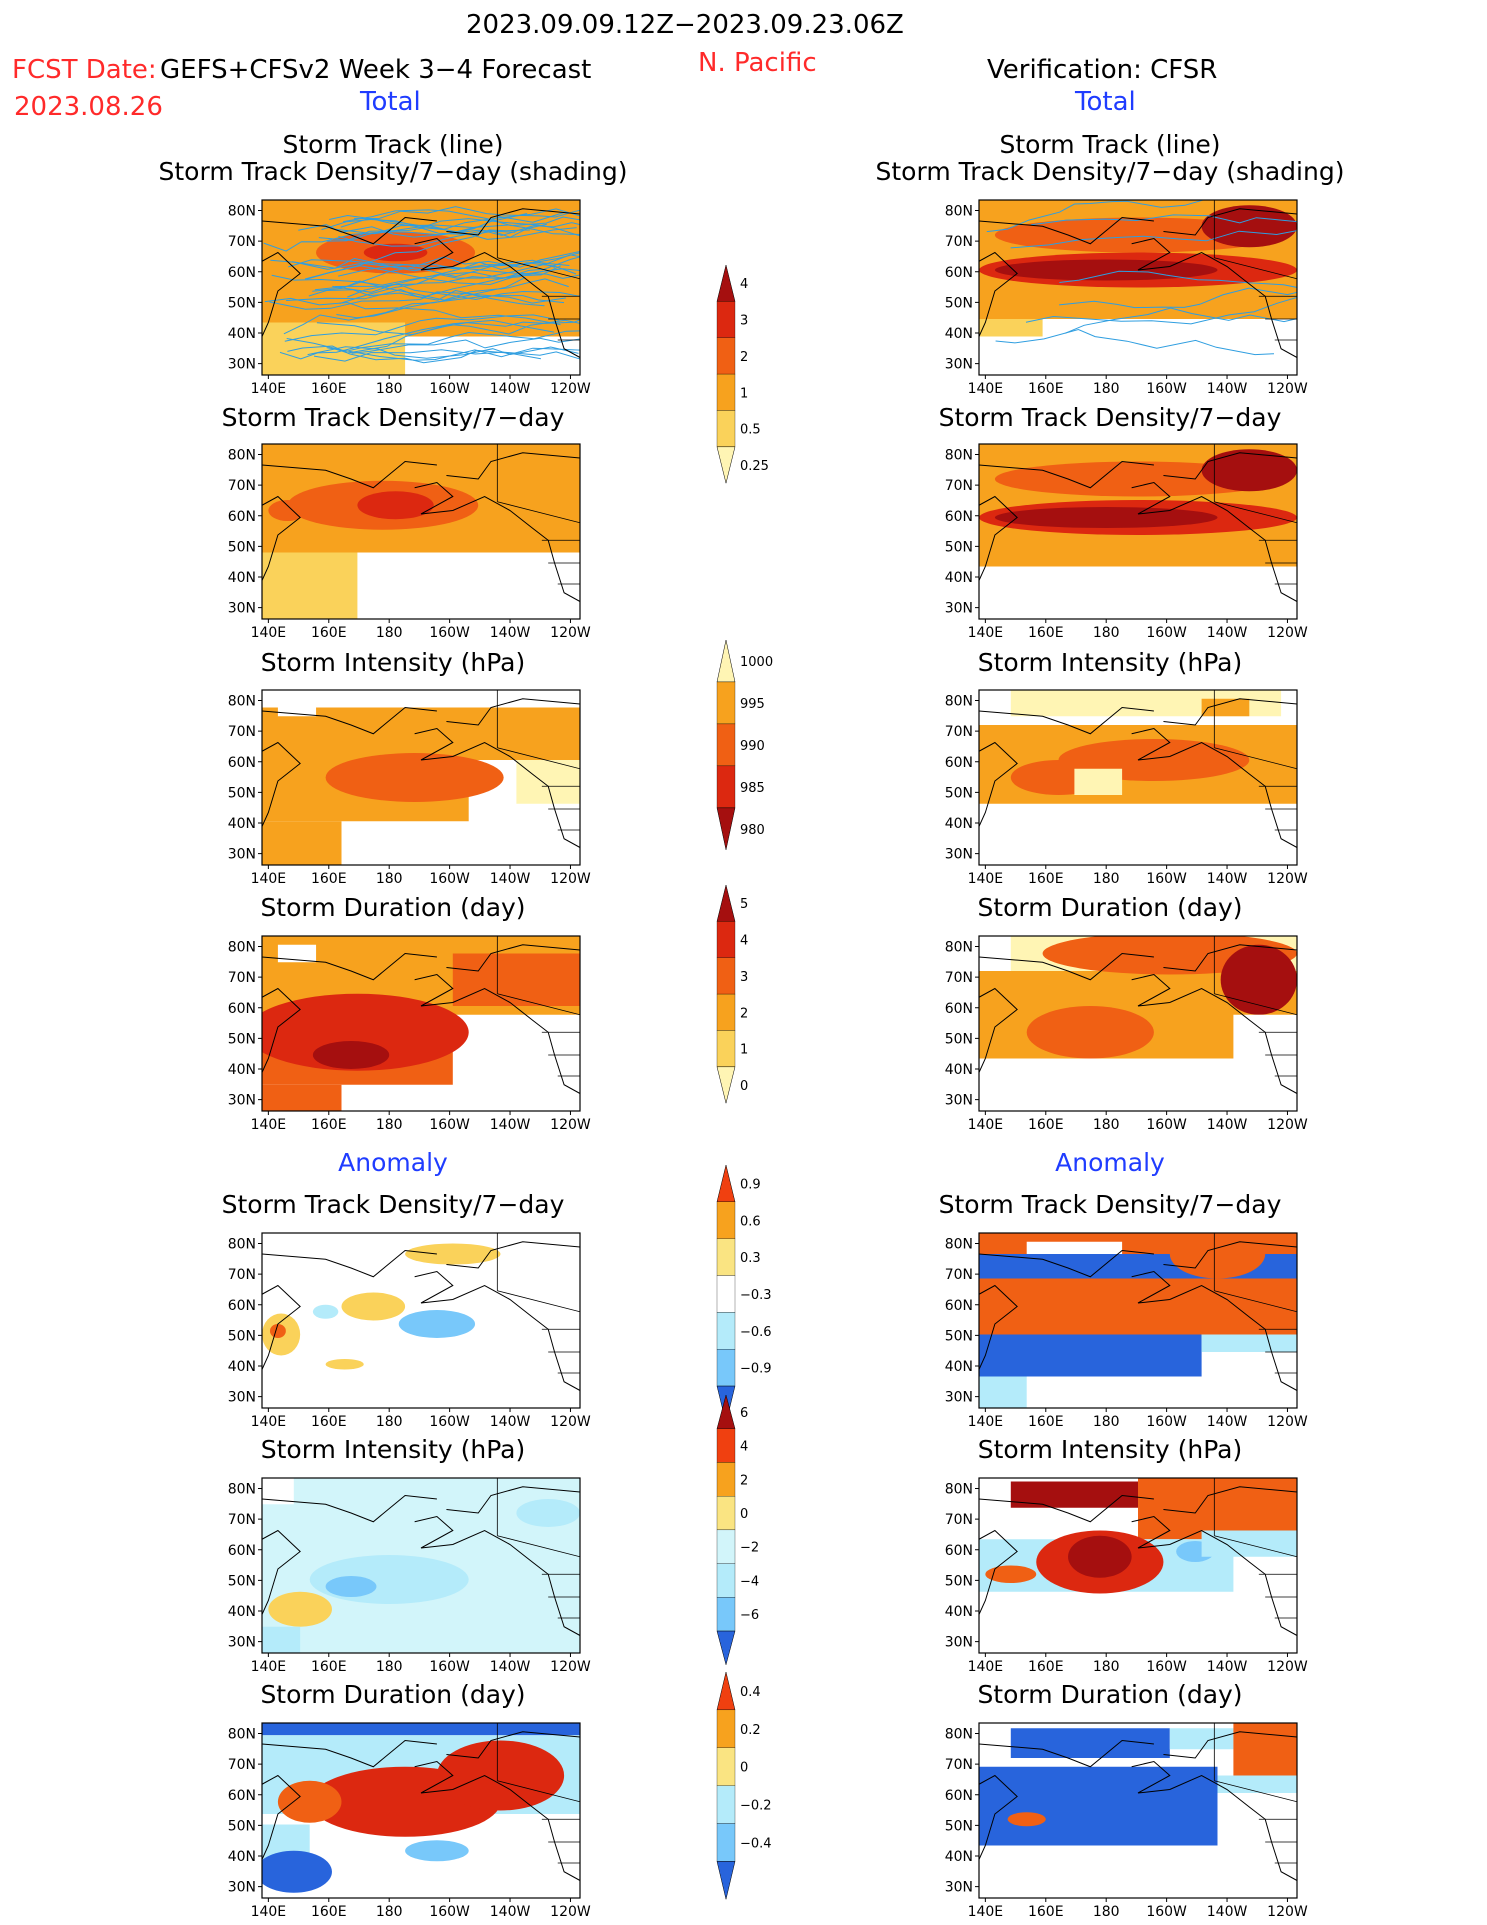 The height and width of the screenshot is (1925, 1487). Describe the element at coordinates (752, 746) in the screenshot. I see `colorbar-label: 990` at that location.